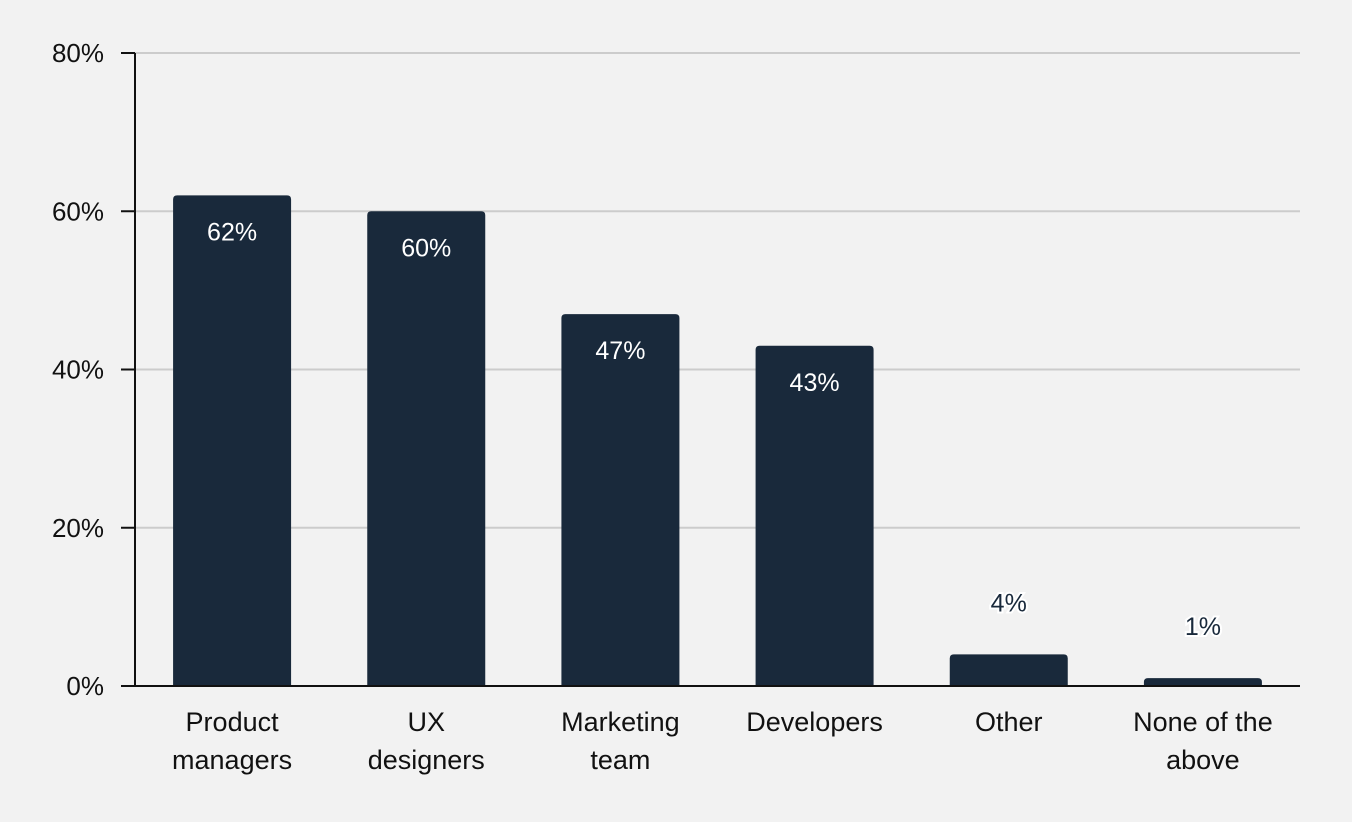  Describe the element at coordinates (1203, 722) in the screenshot. I see `x-tick-label: None of the` at that location.